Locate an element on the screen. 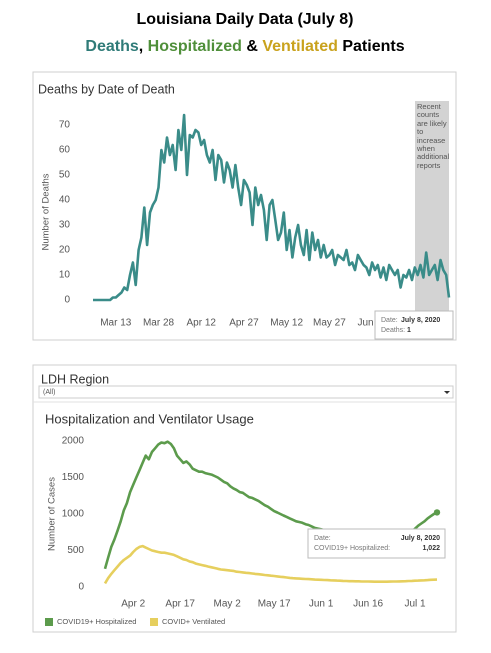 The height and width of the screenshot is (653, 491). y-tick-label: 40 is located at coordinates (65, 200).